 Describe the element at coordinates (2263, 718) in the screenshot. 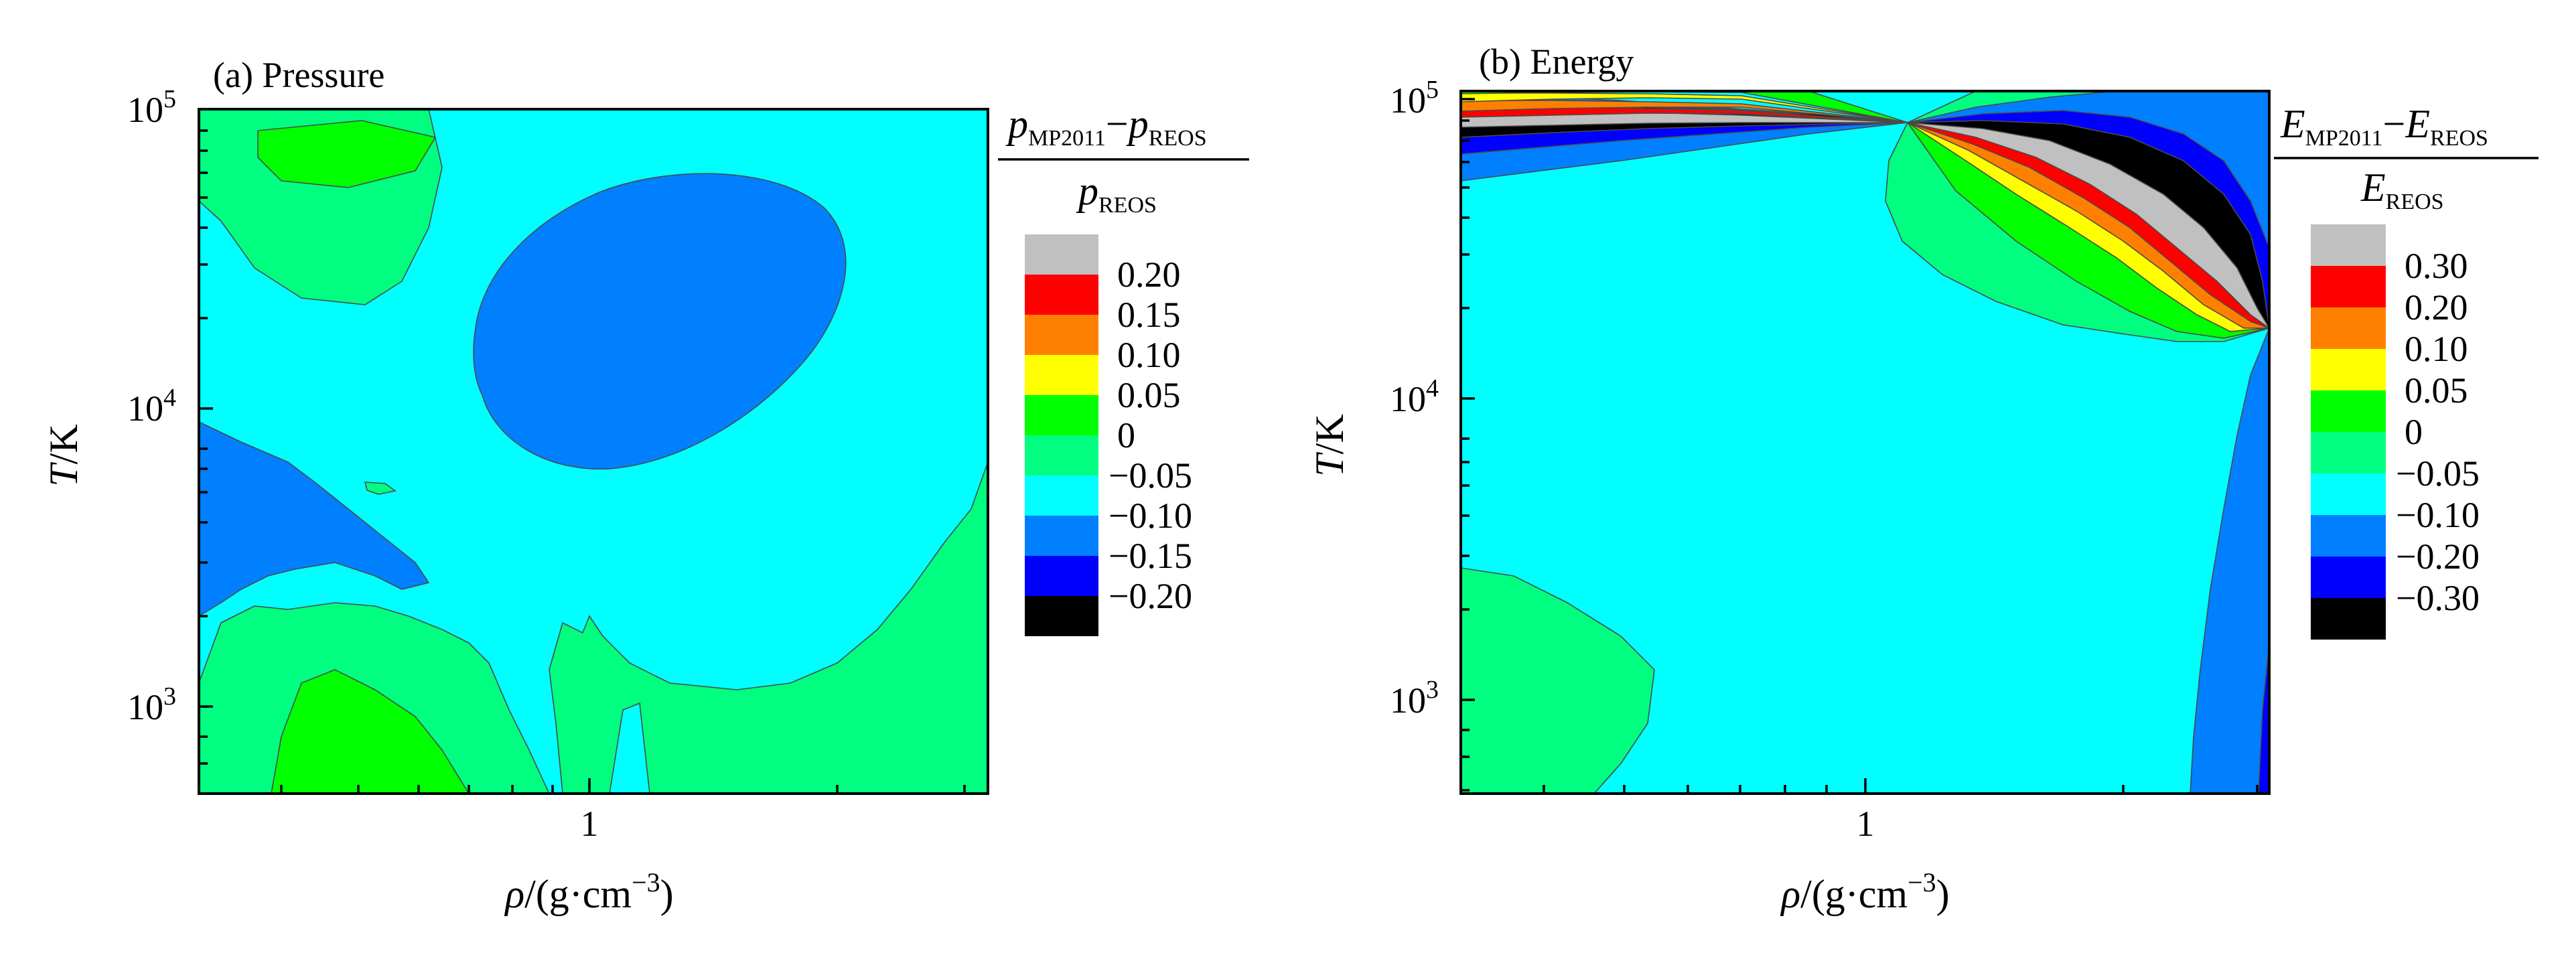

I see `panel-b-region-blue-right` at that location.